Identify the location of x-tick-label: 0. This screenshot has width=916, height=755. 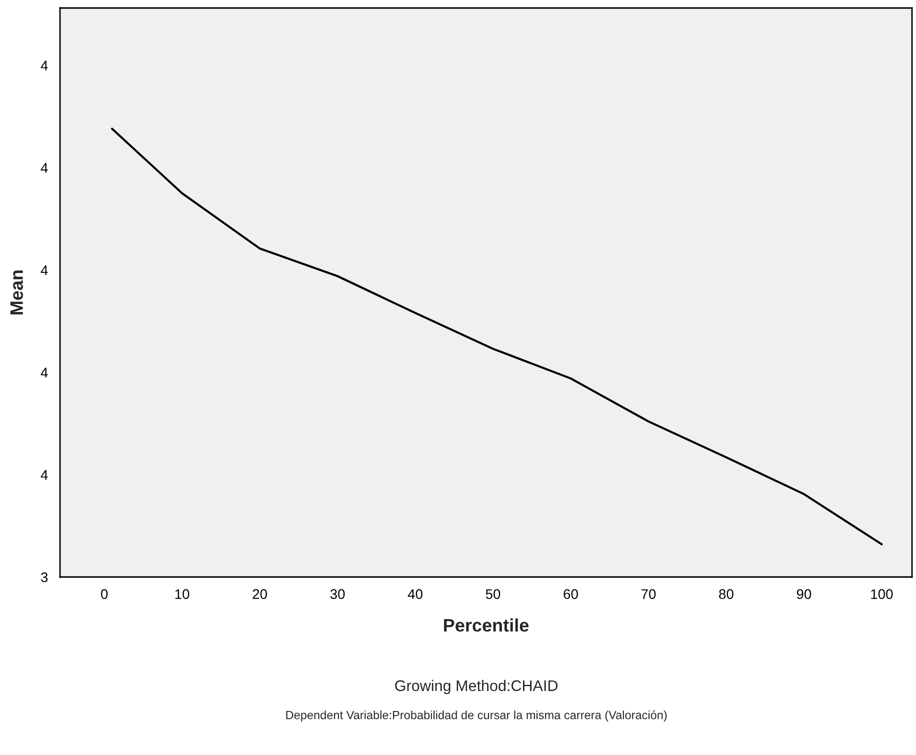
(104, 594).